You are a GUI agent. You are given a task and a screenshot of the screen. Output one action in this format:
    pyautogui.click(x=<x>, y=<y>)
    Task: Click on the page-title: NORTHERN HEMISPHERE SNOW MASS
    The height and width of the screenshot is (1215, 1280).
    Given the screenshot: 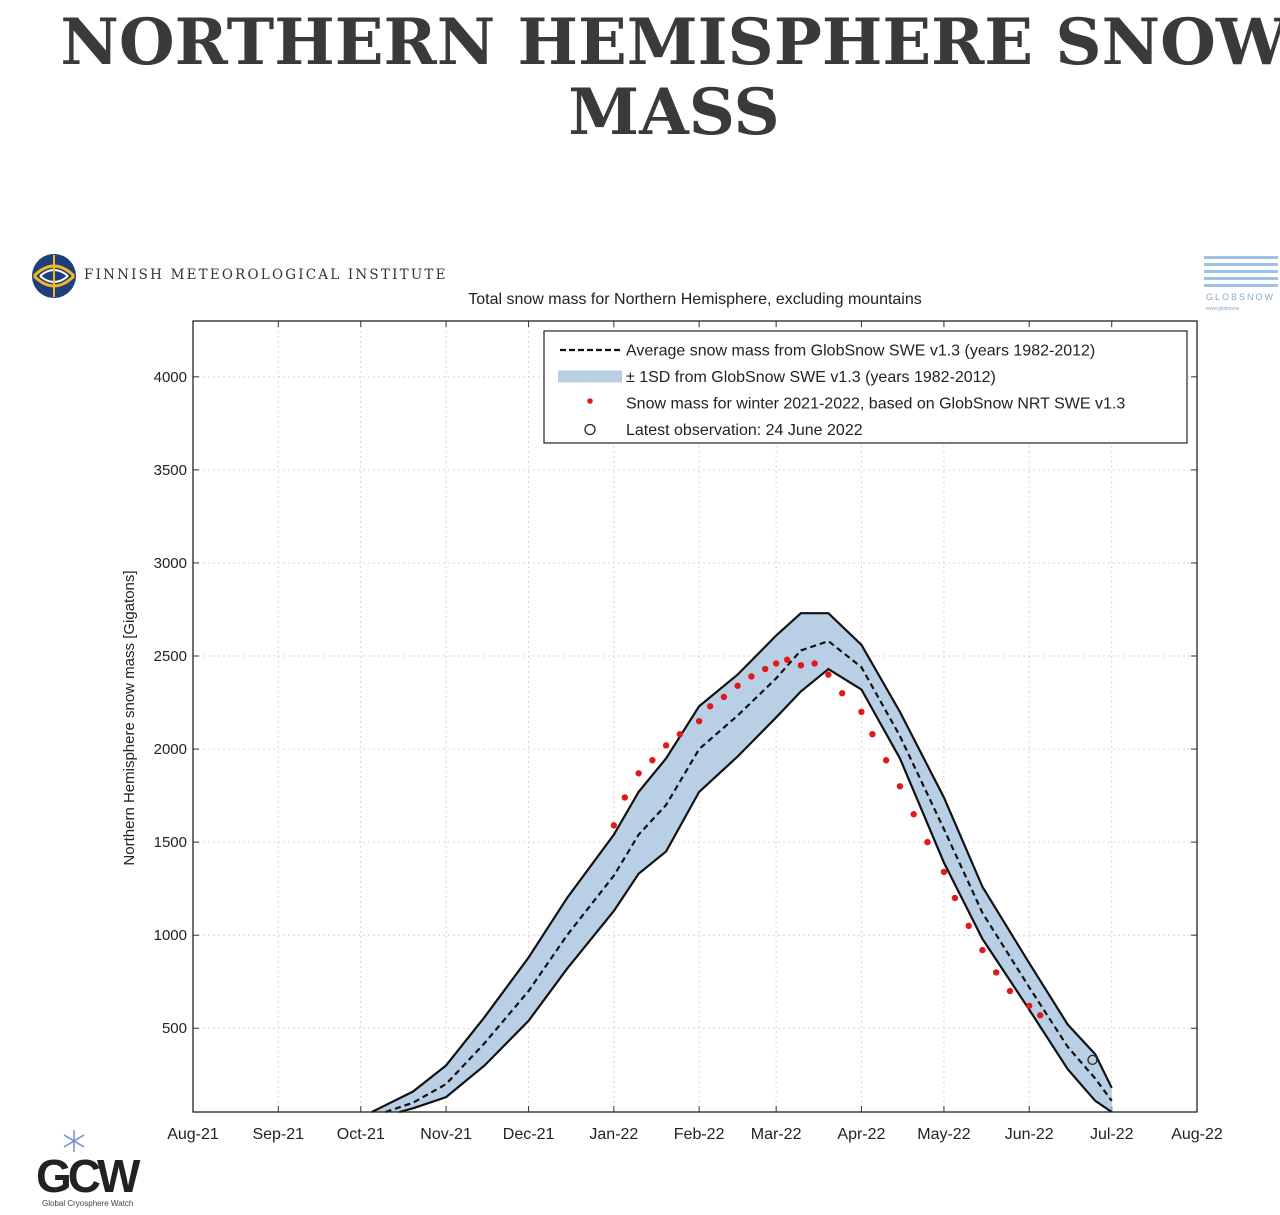 What is the action you would take?
    pyautogui.click(x=670, y=77)
    